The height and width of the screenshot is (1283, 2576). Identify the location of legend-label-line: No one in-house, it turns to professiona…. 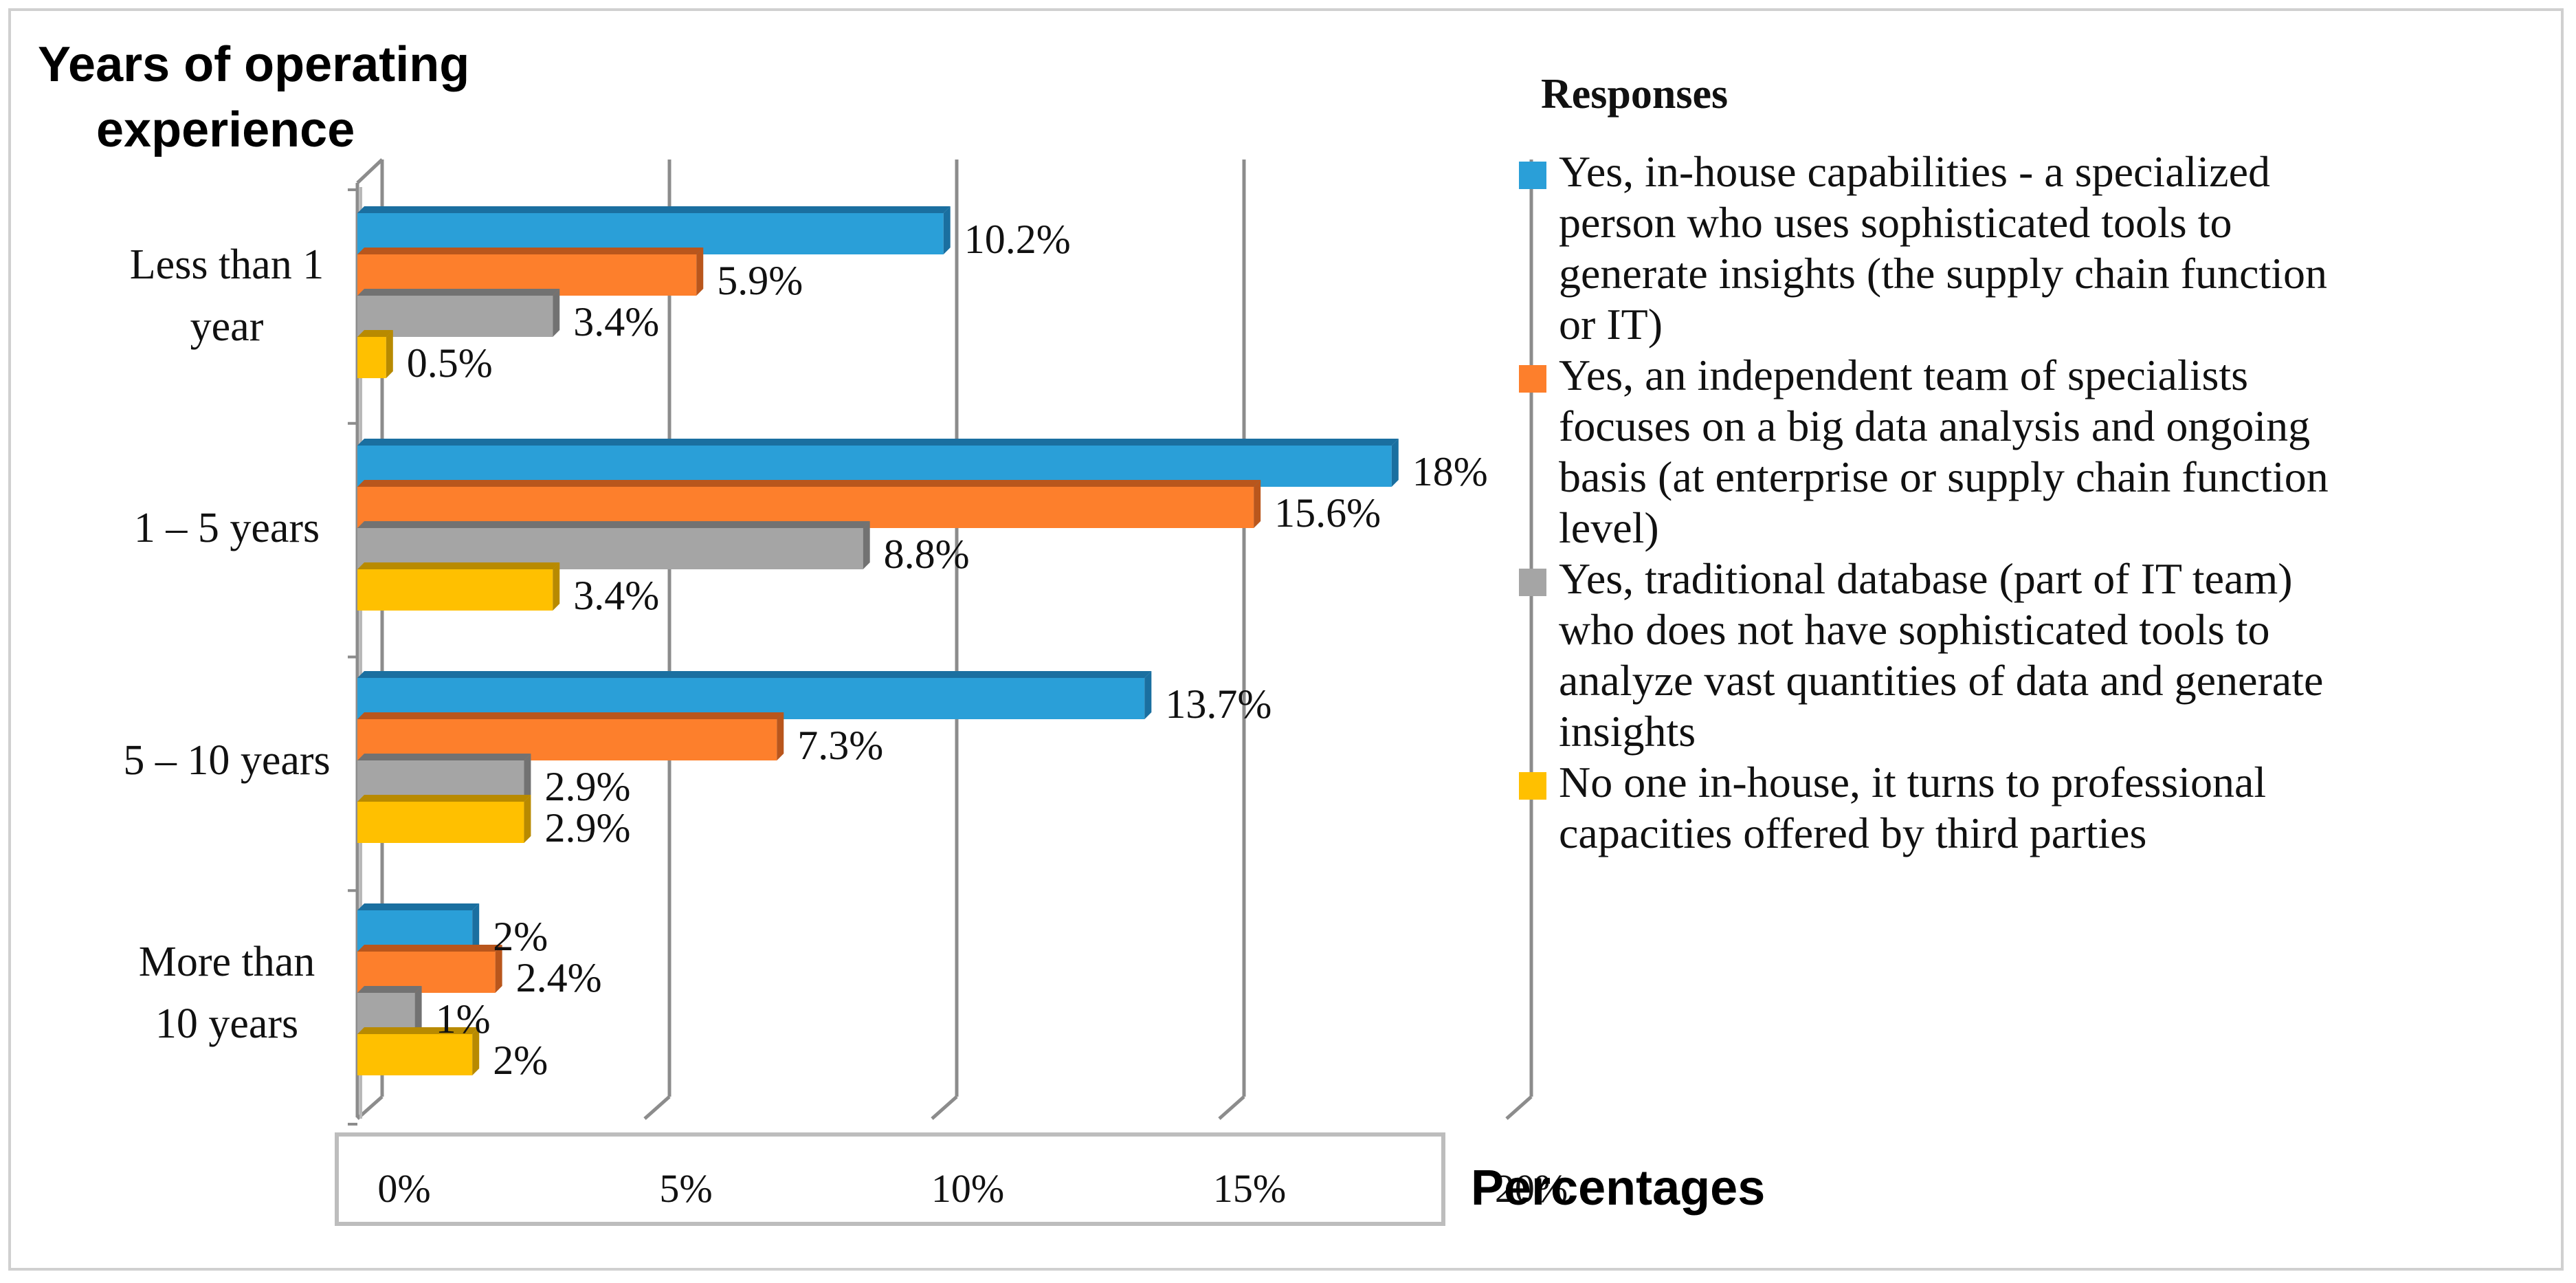
(1913, 782).